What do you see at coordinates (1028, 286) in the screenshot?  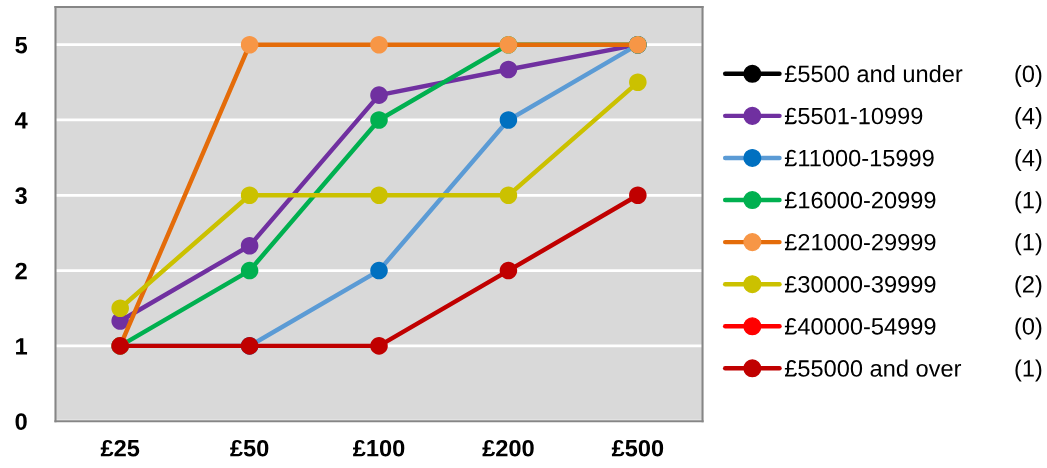 I see `text: (2)` at bounding box center [1028, 286].